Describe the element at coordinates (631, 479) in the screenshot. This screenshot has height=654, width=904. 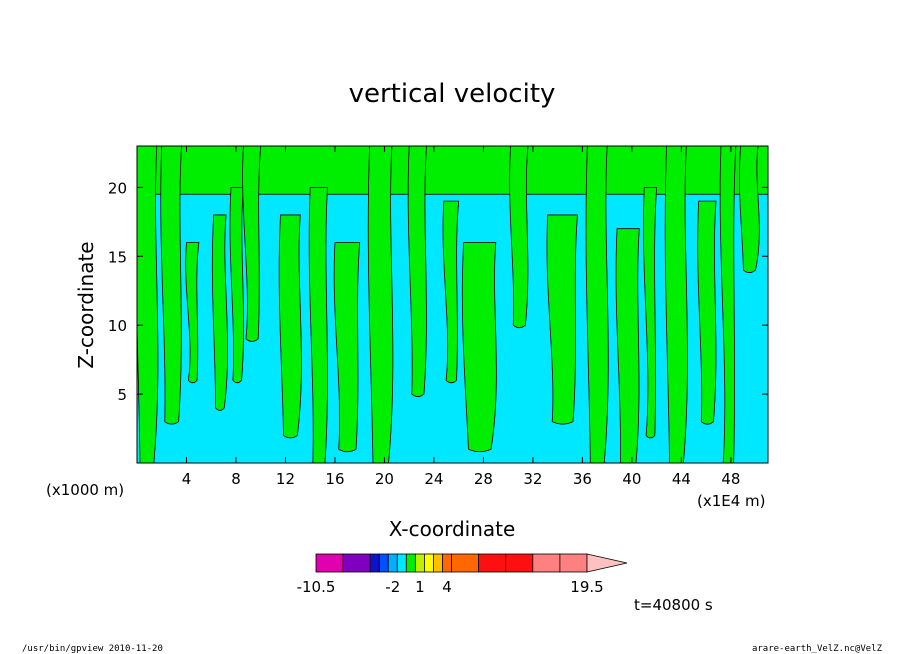
I see `x-tick-label: 40` at that location.